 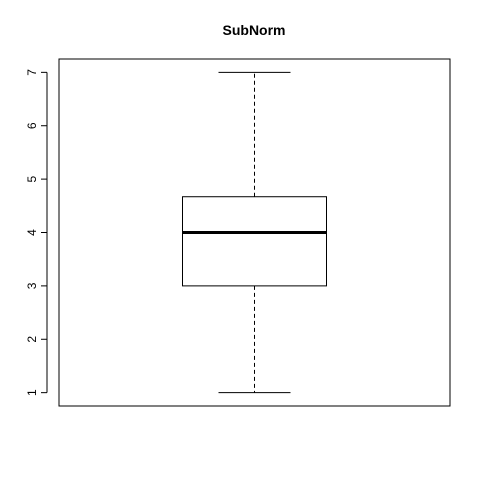 I want to click on y-tick-label: 5, so click(x=32, y=178).